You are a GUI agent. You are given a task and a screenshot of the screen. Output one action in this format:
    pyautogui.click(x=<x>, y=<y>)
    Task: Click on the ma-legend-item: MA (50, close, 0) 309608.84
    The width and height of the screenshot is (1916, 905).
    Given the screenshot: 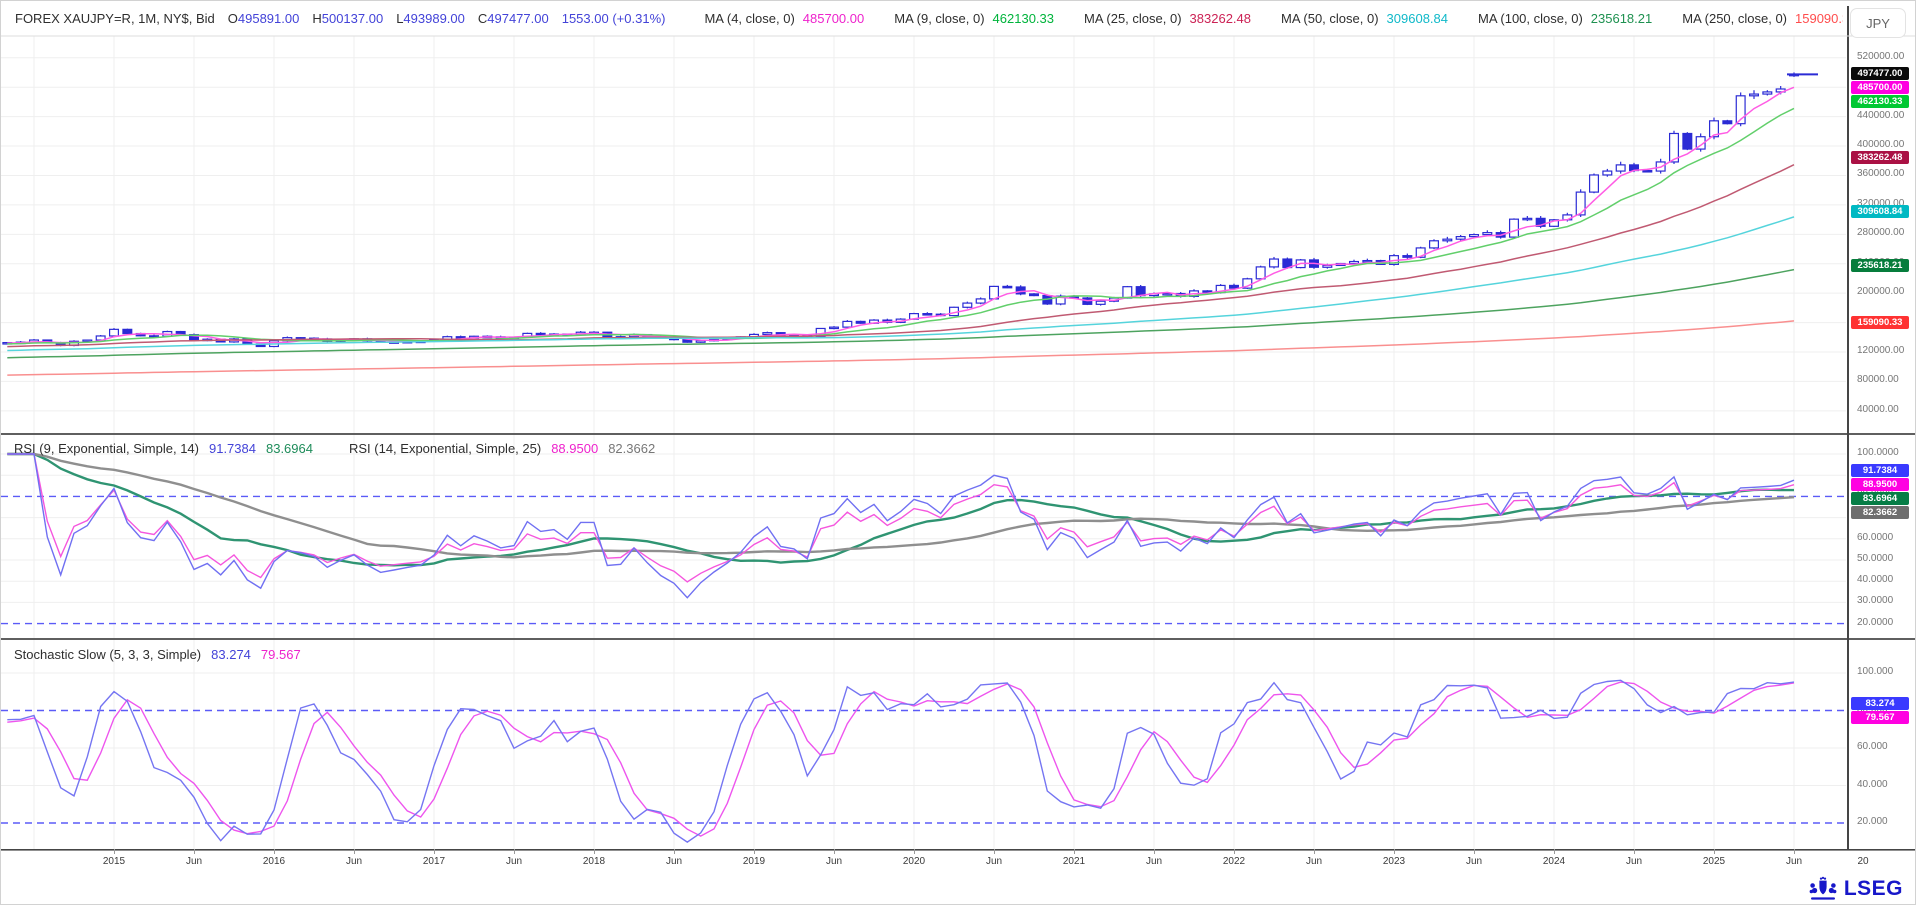 What is the action you would take?
    pyautogui.click(x=1364, y=18)
    